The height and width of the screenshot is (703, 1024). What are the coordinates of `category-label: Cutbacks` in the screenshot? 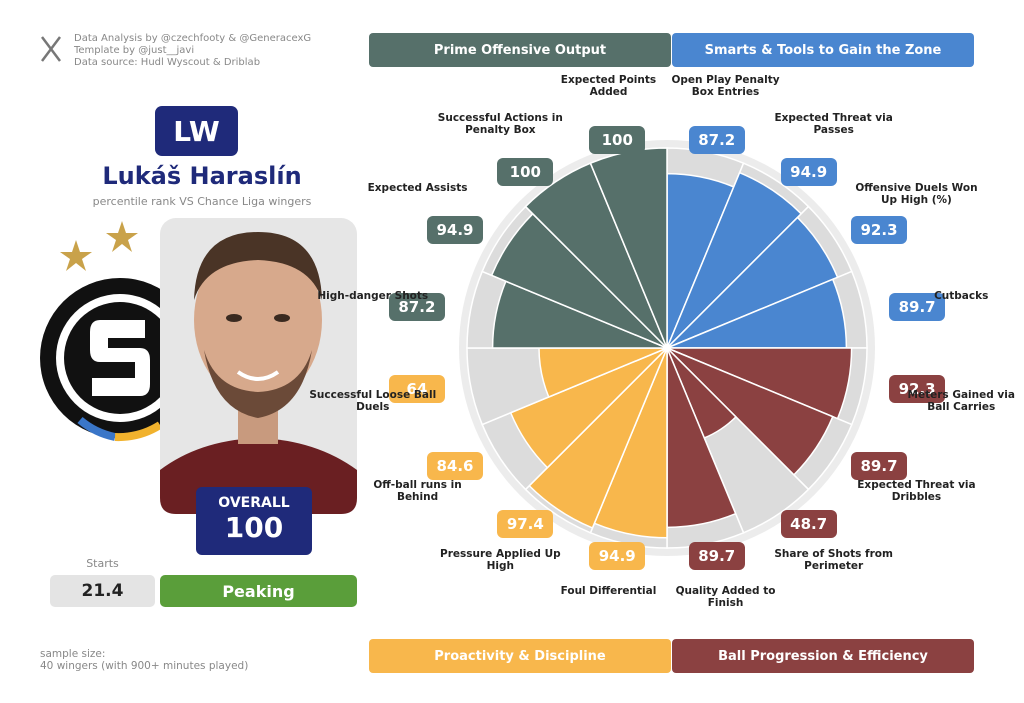 It's located at (961, 296).